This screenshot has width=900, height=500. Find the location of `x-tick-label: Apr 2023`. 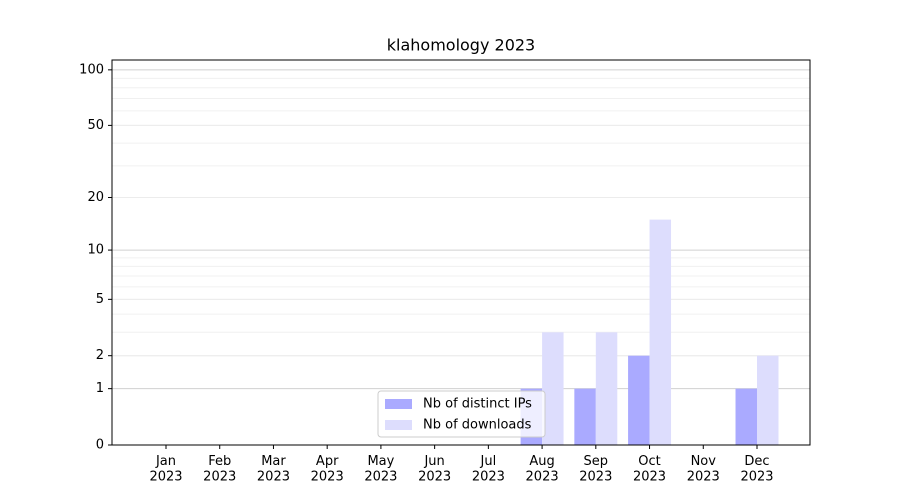

x-tick-label: Apr 2023 is located at coordinates (327, 469).